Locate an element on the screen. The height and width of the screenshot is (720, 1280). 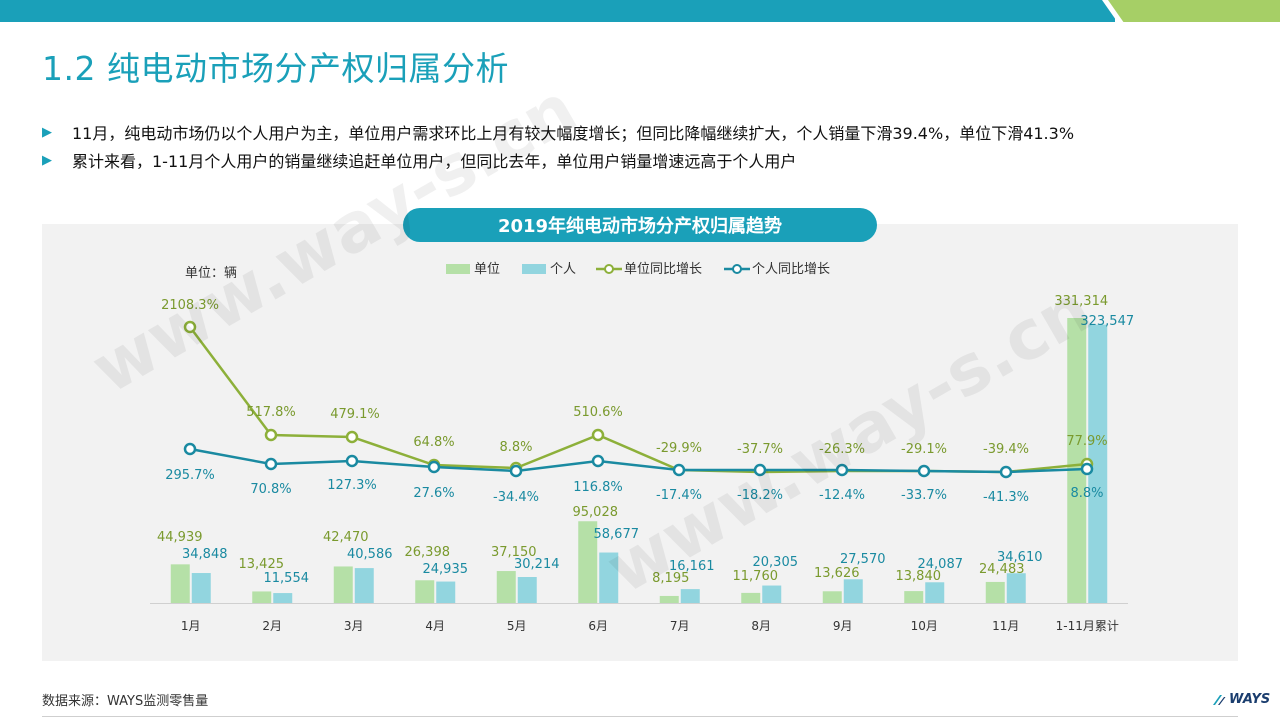
line-personal-yoy-label: 116.8% is located at coordinates (598, 487).